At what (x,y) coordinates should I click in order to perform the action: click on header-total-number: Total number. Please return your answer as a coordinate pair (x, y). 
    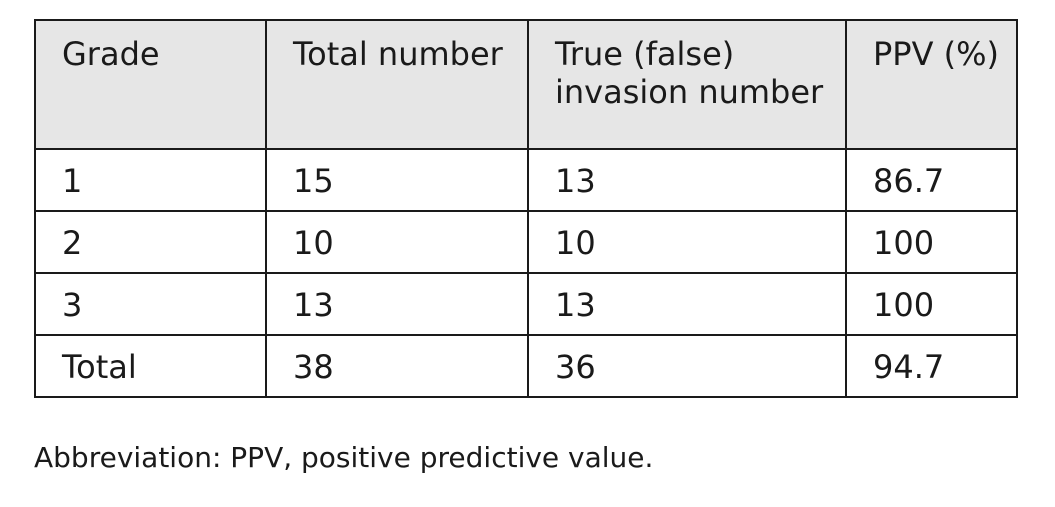
    Looking at the image, I should click on (397, 84).